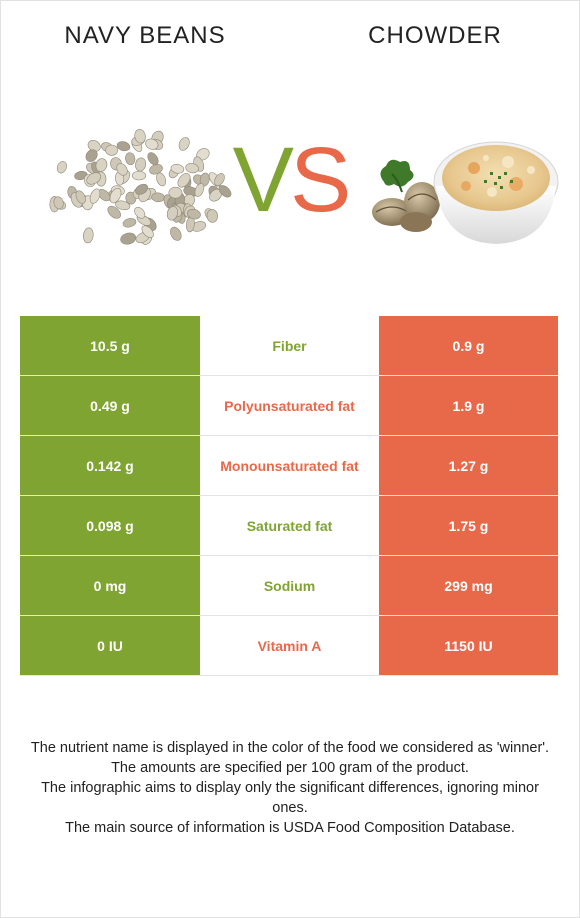 This screenshot has width=580, height=918. I want to click on comparison-row: 0.098 g Saturated fat 1.75 g, so click(289, 525).